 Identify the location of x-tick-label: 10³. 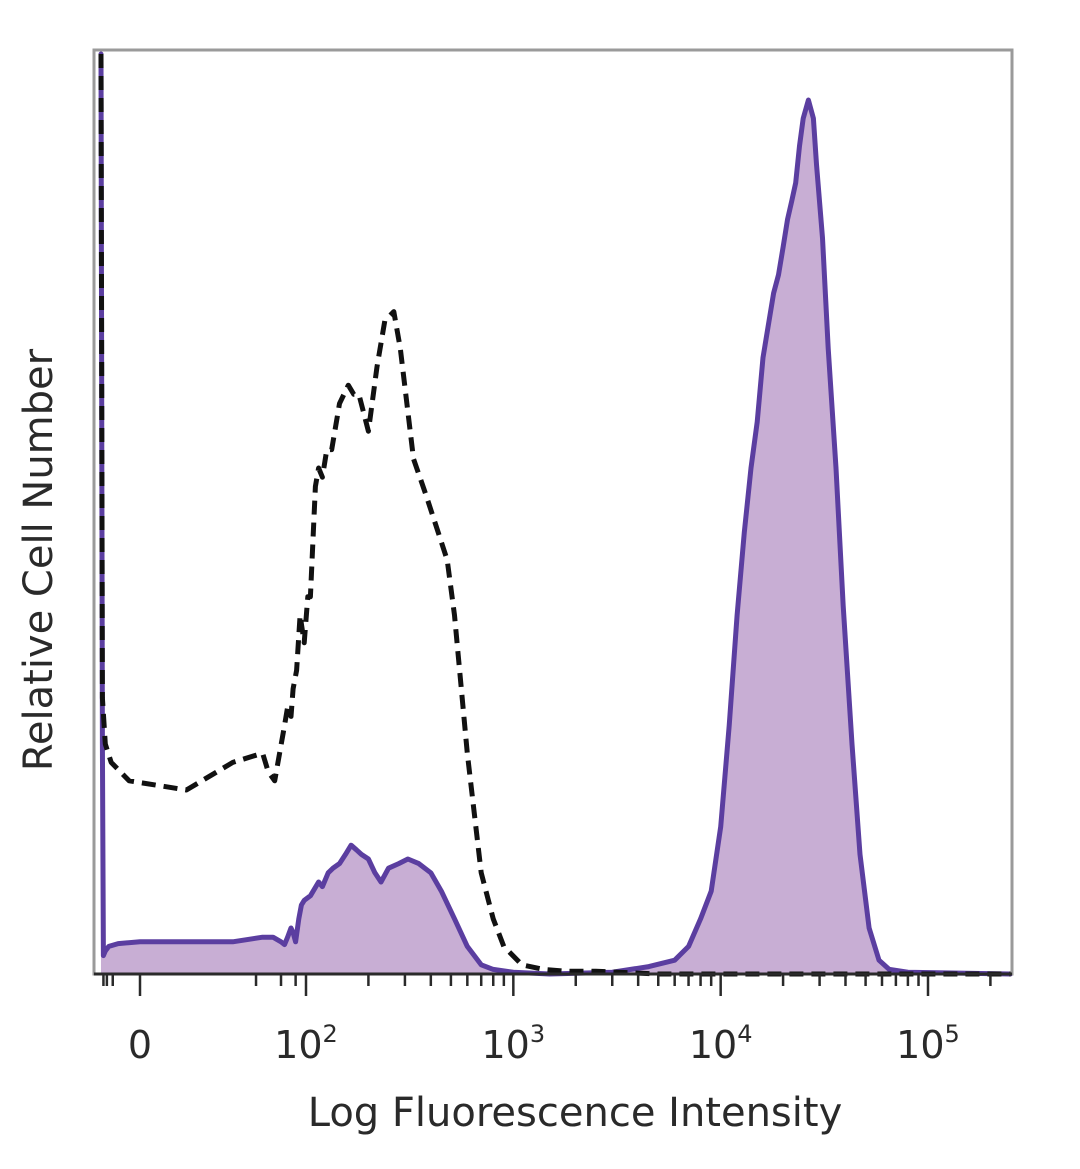
(514, 1043).